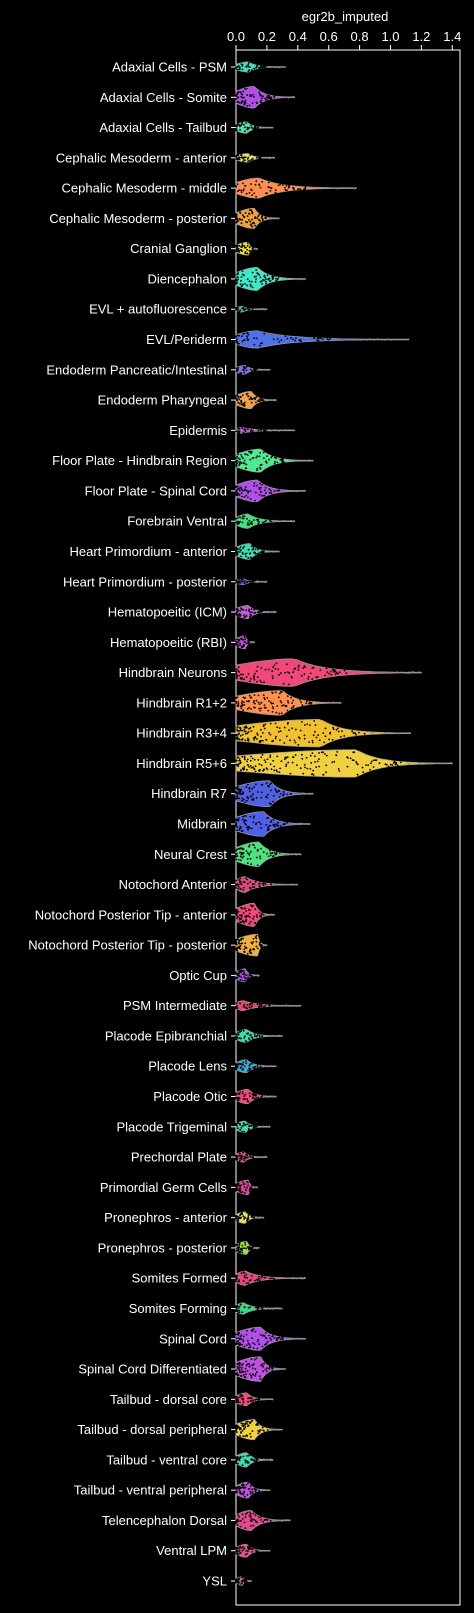  I want to click on violin-body, so click(251, 945).